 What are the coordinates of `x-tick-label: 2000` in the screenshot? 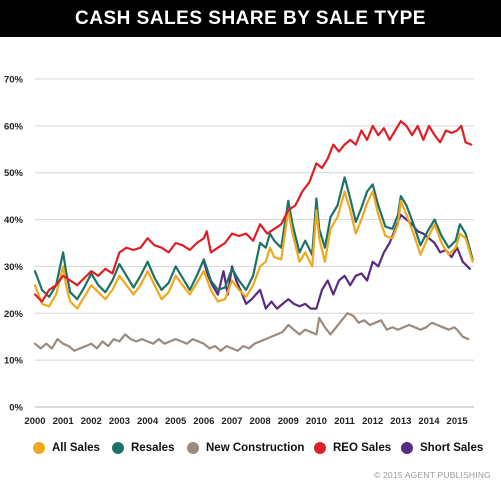 It's located at (34, 421).